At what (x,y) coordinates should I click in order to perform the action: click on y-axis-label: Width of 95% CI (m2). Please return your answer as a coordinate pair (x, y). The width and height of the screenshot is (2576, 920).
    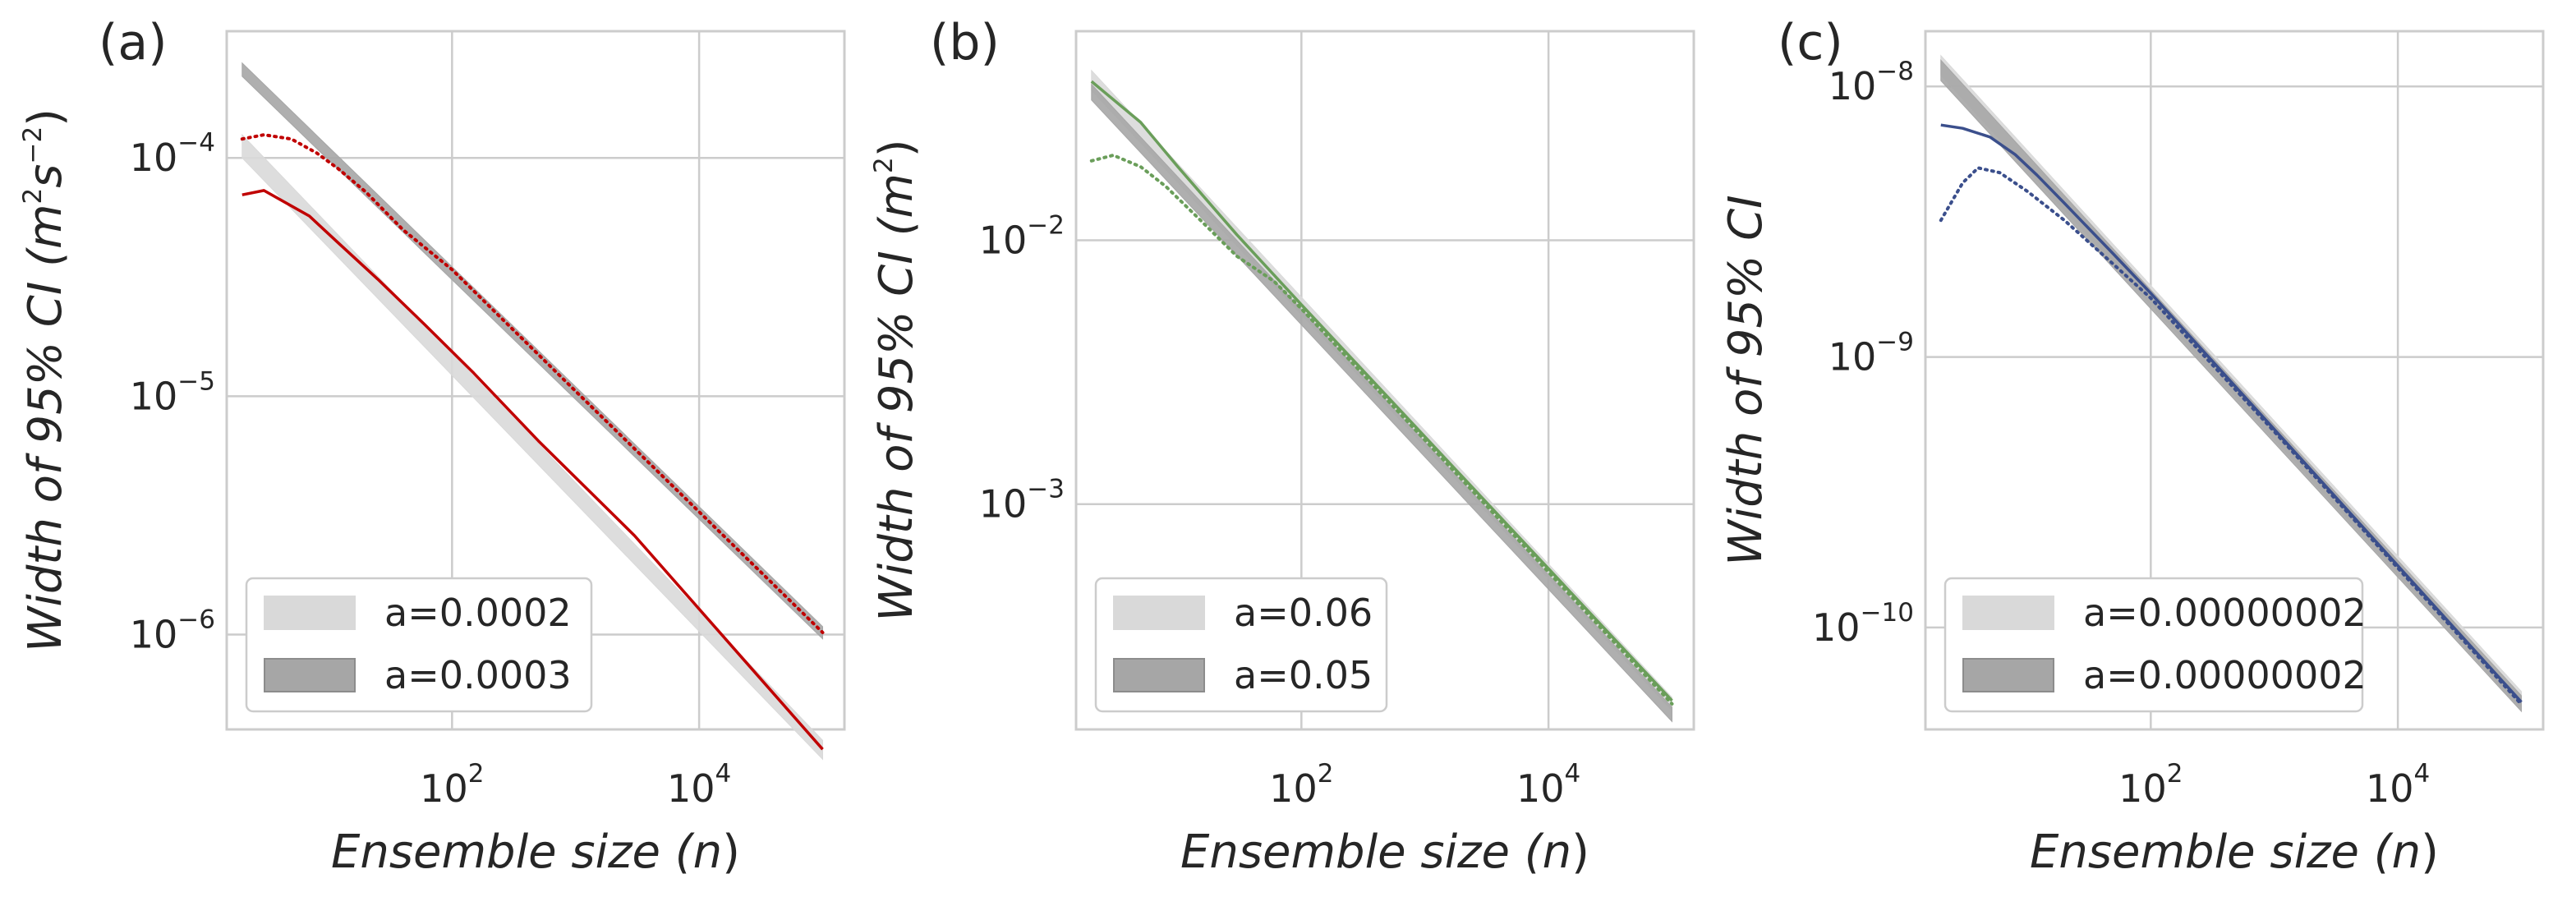
    Looking at the image, I should click on (896, 380).